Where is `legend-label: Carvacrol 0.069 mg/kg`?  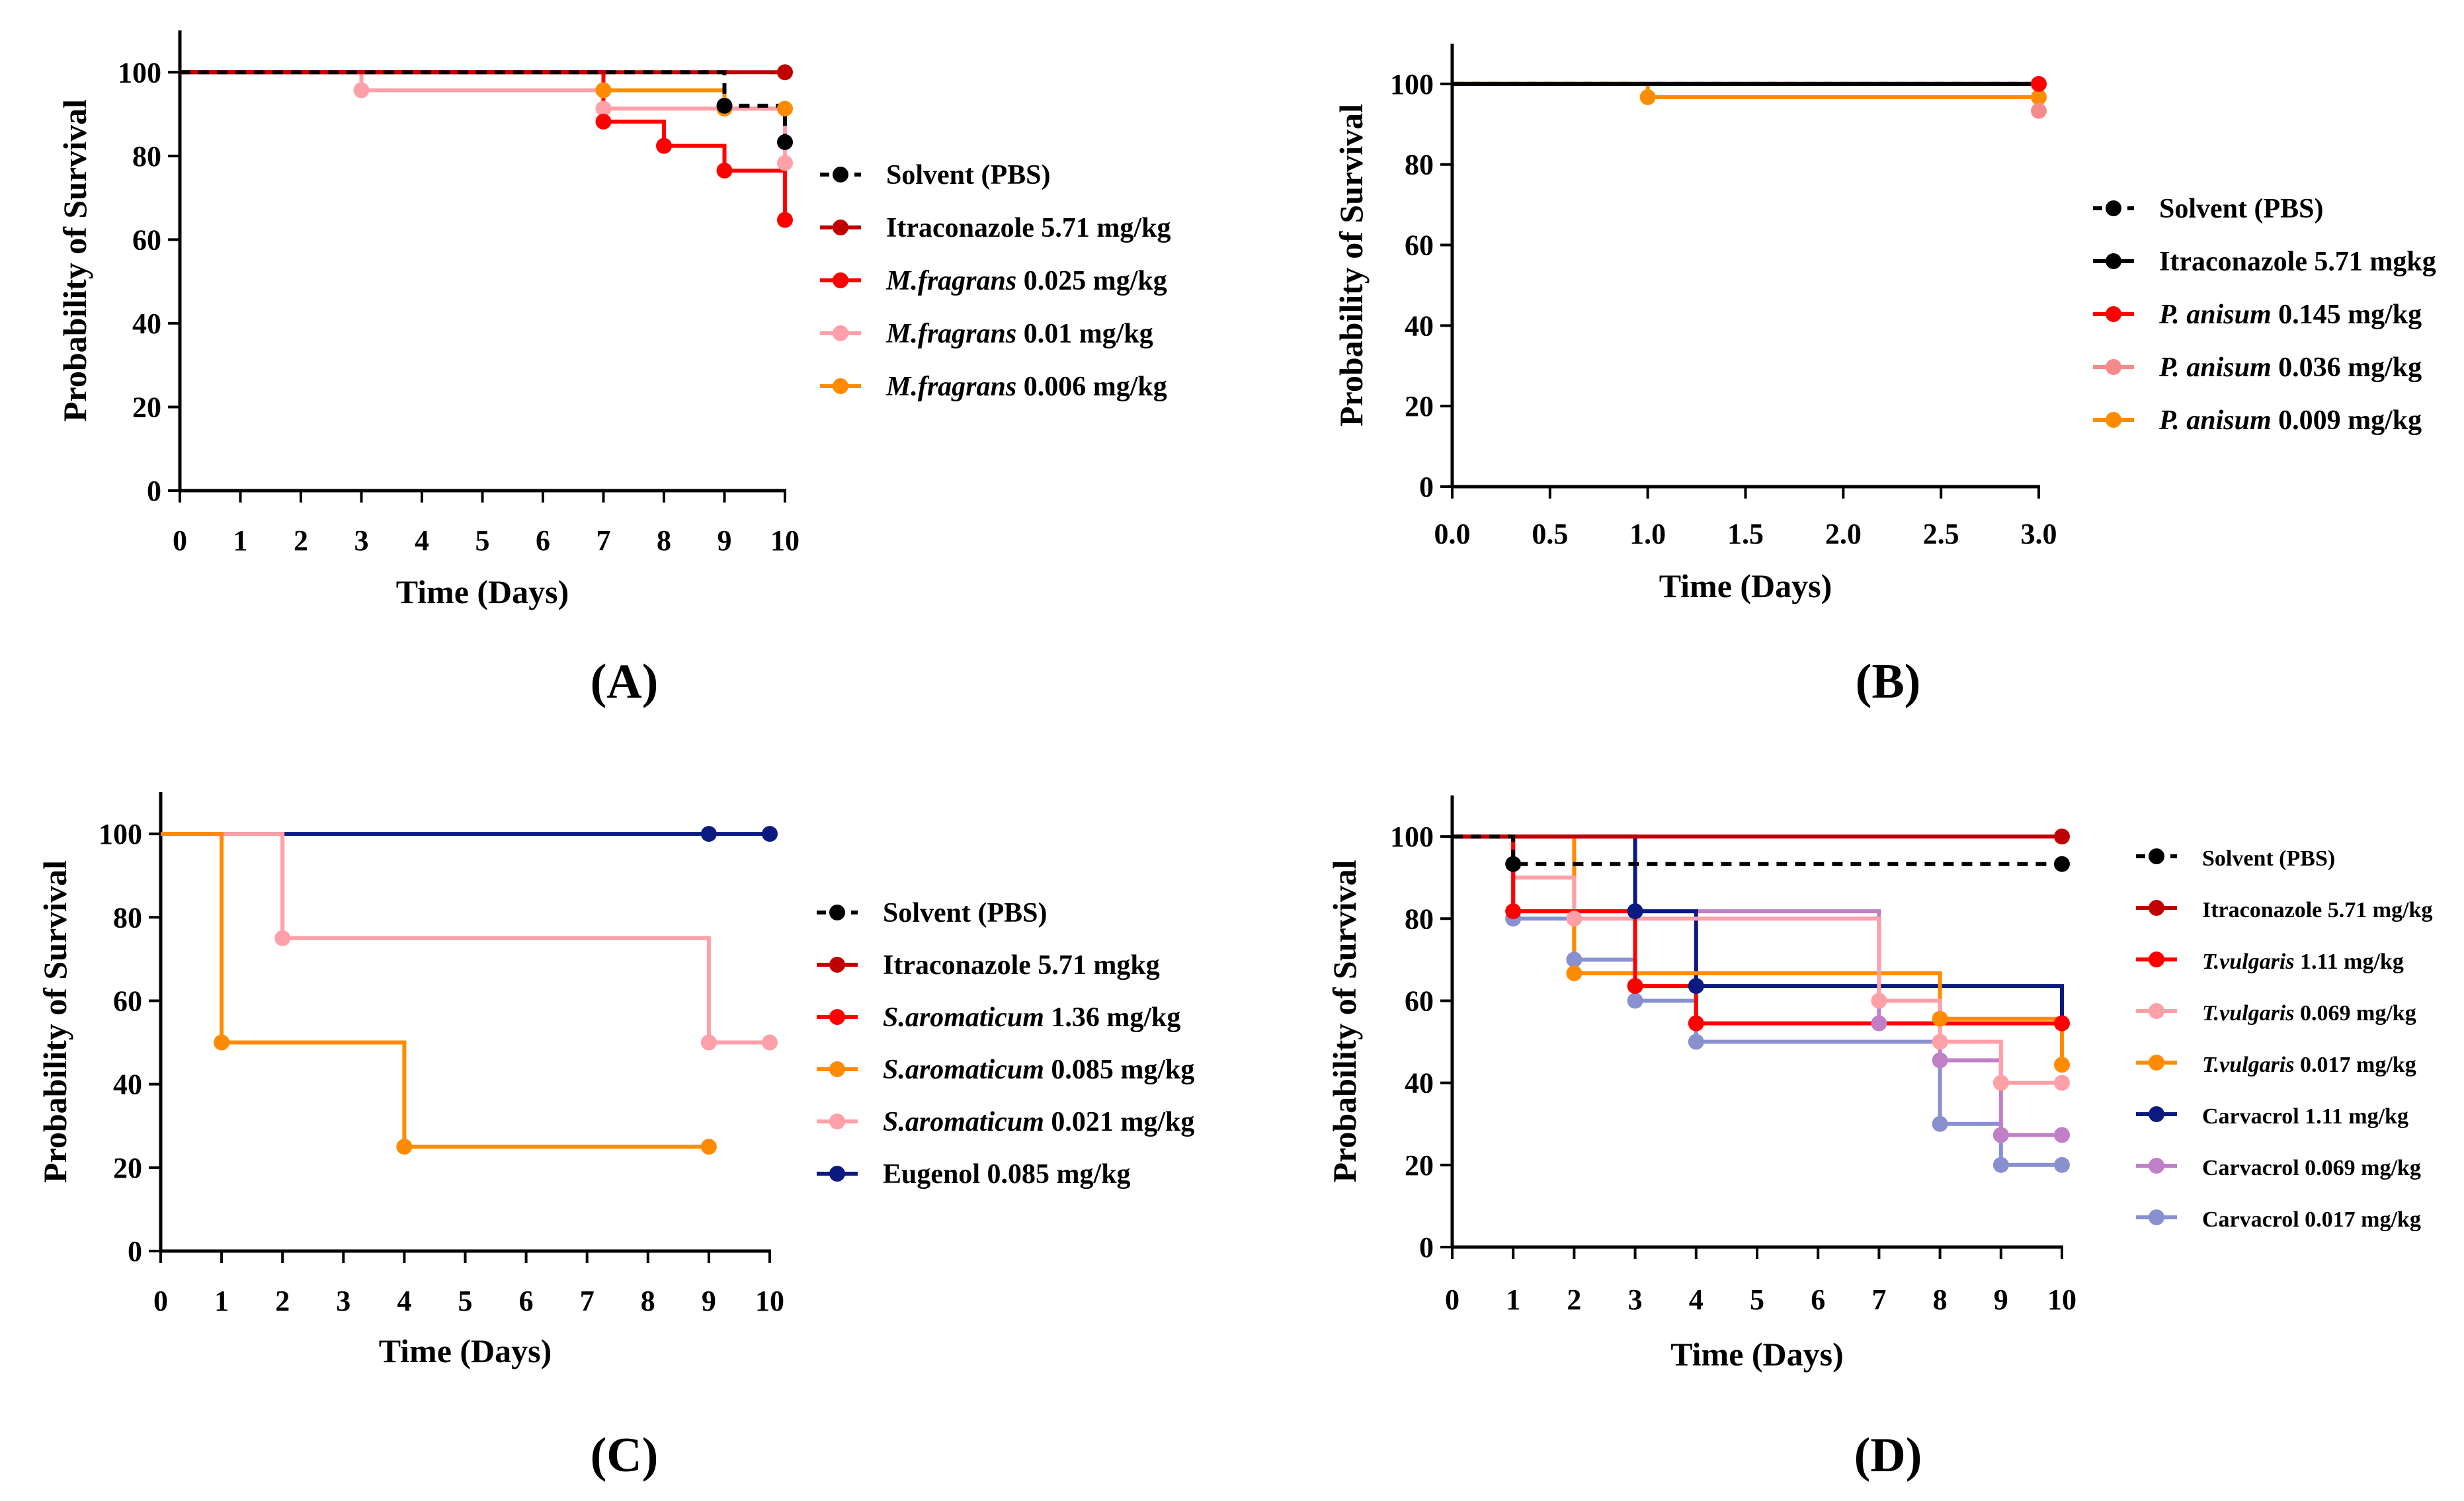 legend-label: Carvacrol 0.069 mg/kg is located at coordinates (2311, 1168).